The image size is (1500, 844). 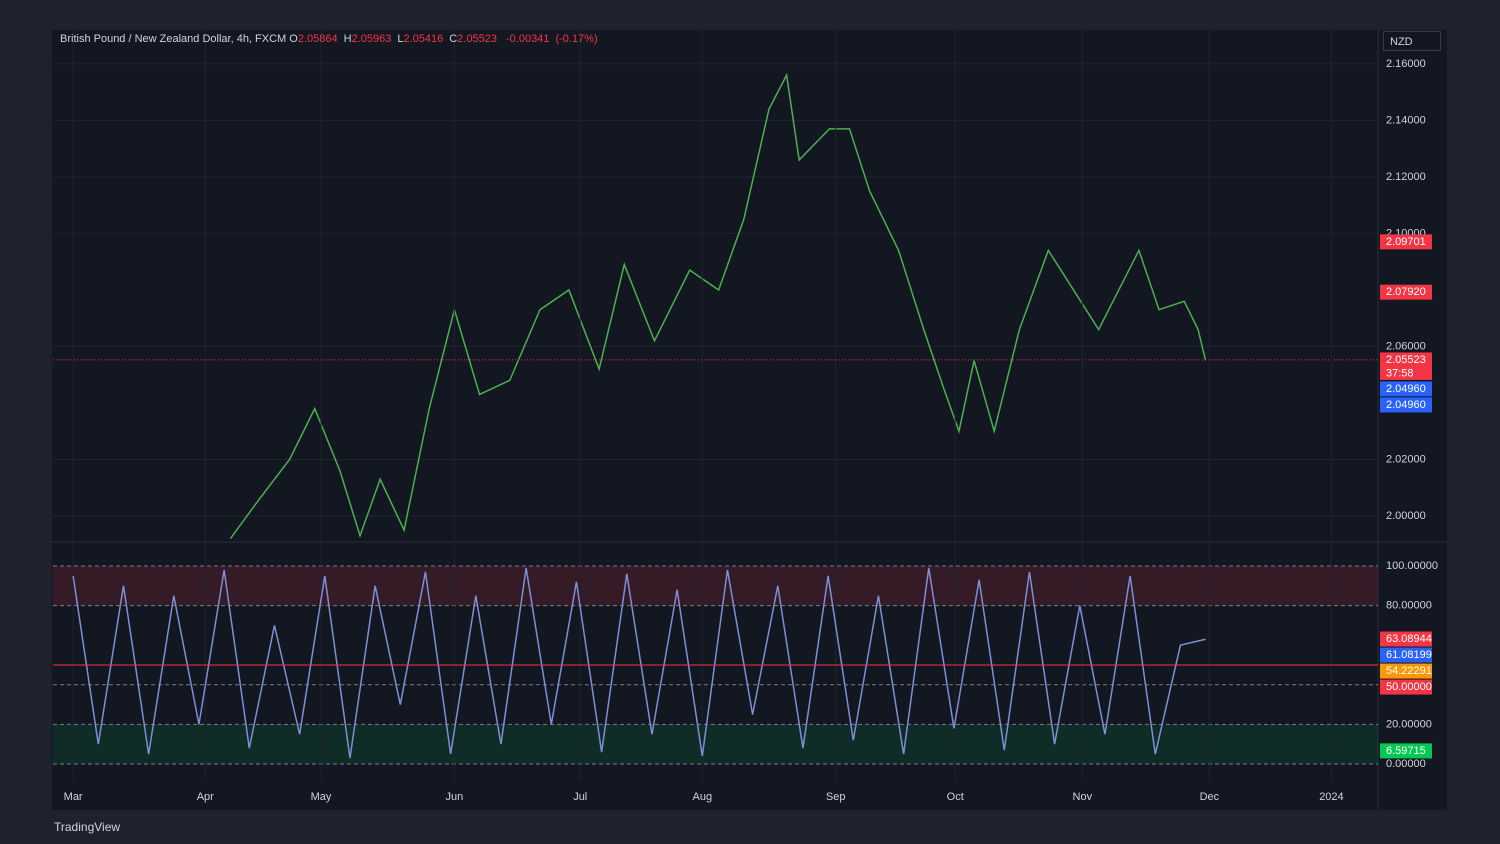 What do you see at coordinates (1409, 655) in the screenshot?
I see `price-tag-label: 61.08199` at bounding box center [1409, 655].